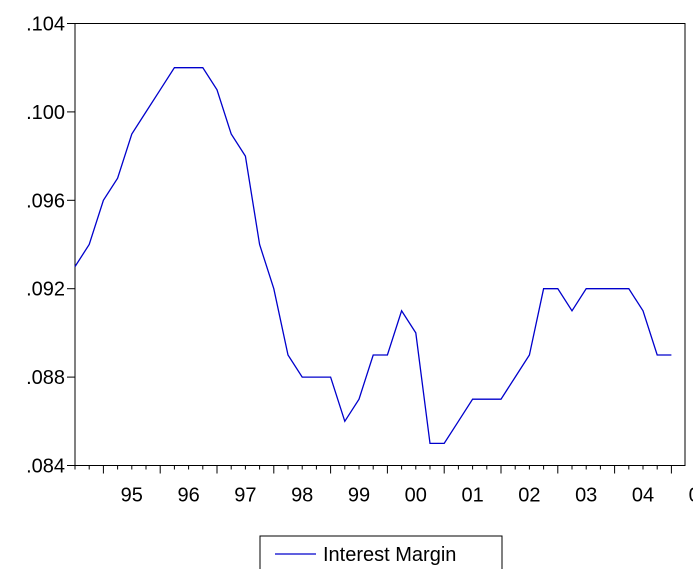 This screenshot has height=569, width=693. Describe the element at coordinates (45, 290) in the screenshot. I see `y-tick-label: .092` at that location.